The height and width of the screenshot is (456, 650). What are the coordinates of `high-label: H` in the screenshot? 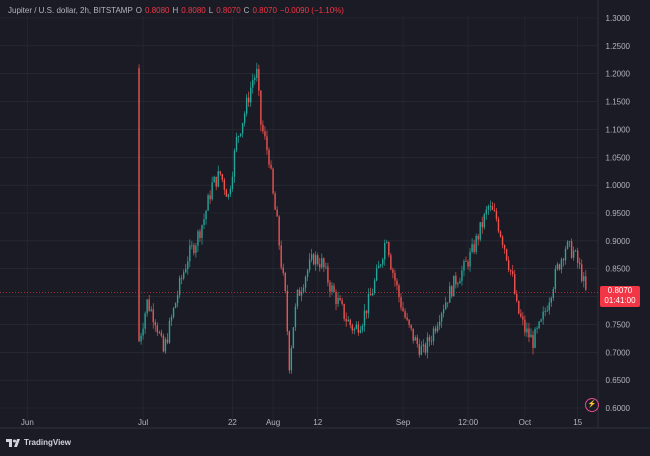 It's located at (175, 10).